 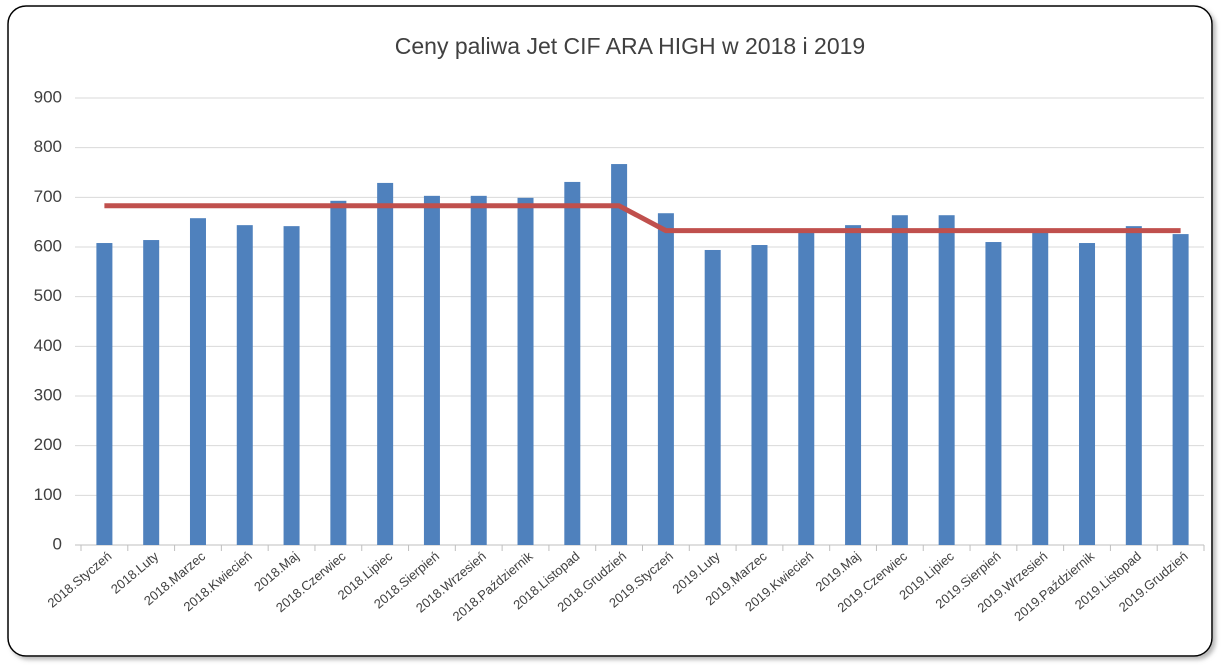 What do you see at coordinates (48, 295) in the screenshot?
I see `y-tick-label: 500` at bounding box center [48, 295].